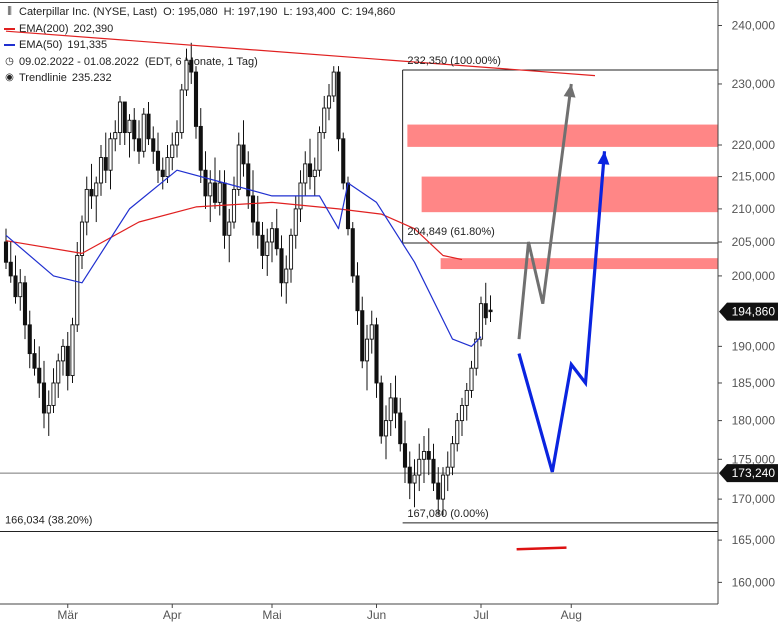 Image resolution: width=780 pixels, height=625 pixels. What do you see at coordinates (541, 548) in the screenshot?
I see `red-marker-line` at bounding box center [541, 548].